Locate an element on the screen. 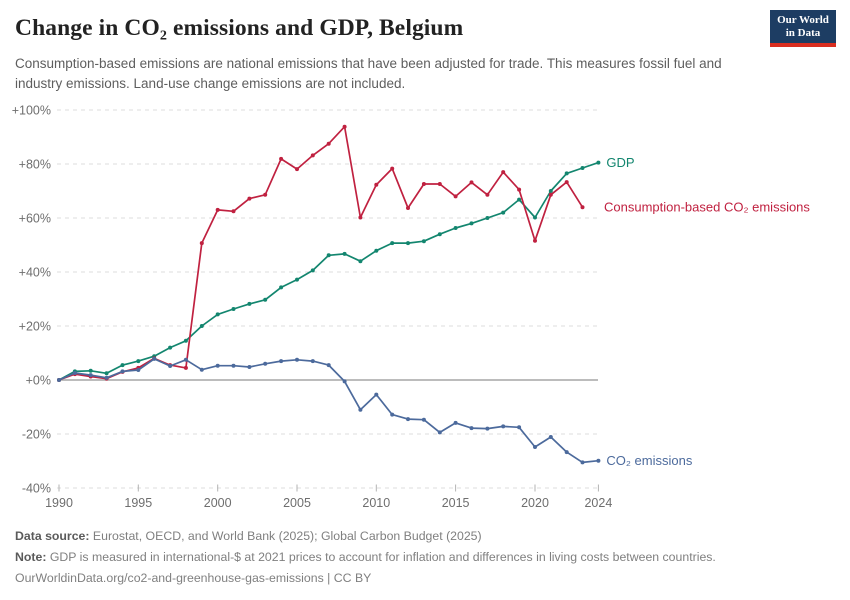  series-label-consumption-co2: Consumption-based CO₂ emissions is located at coordinates (707, 207).